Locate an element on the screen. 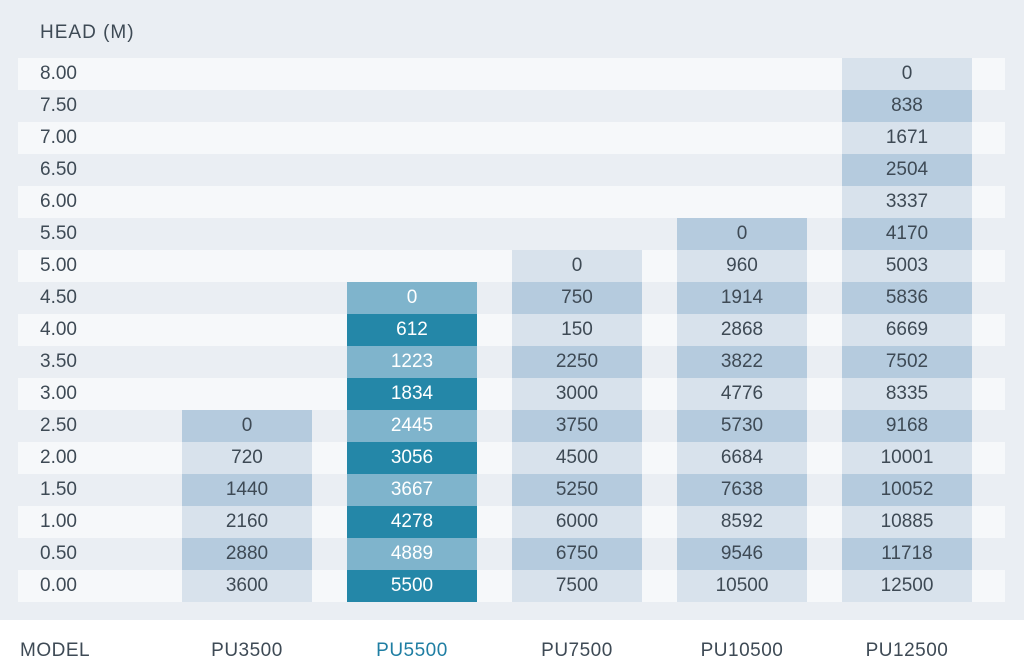 The width and height of the screenshot is (1024, 663). model-footer is located at coordinates (512, 641).